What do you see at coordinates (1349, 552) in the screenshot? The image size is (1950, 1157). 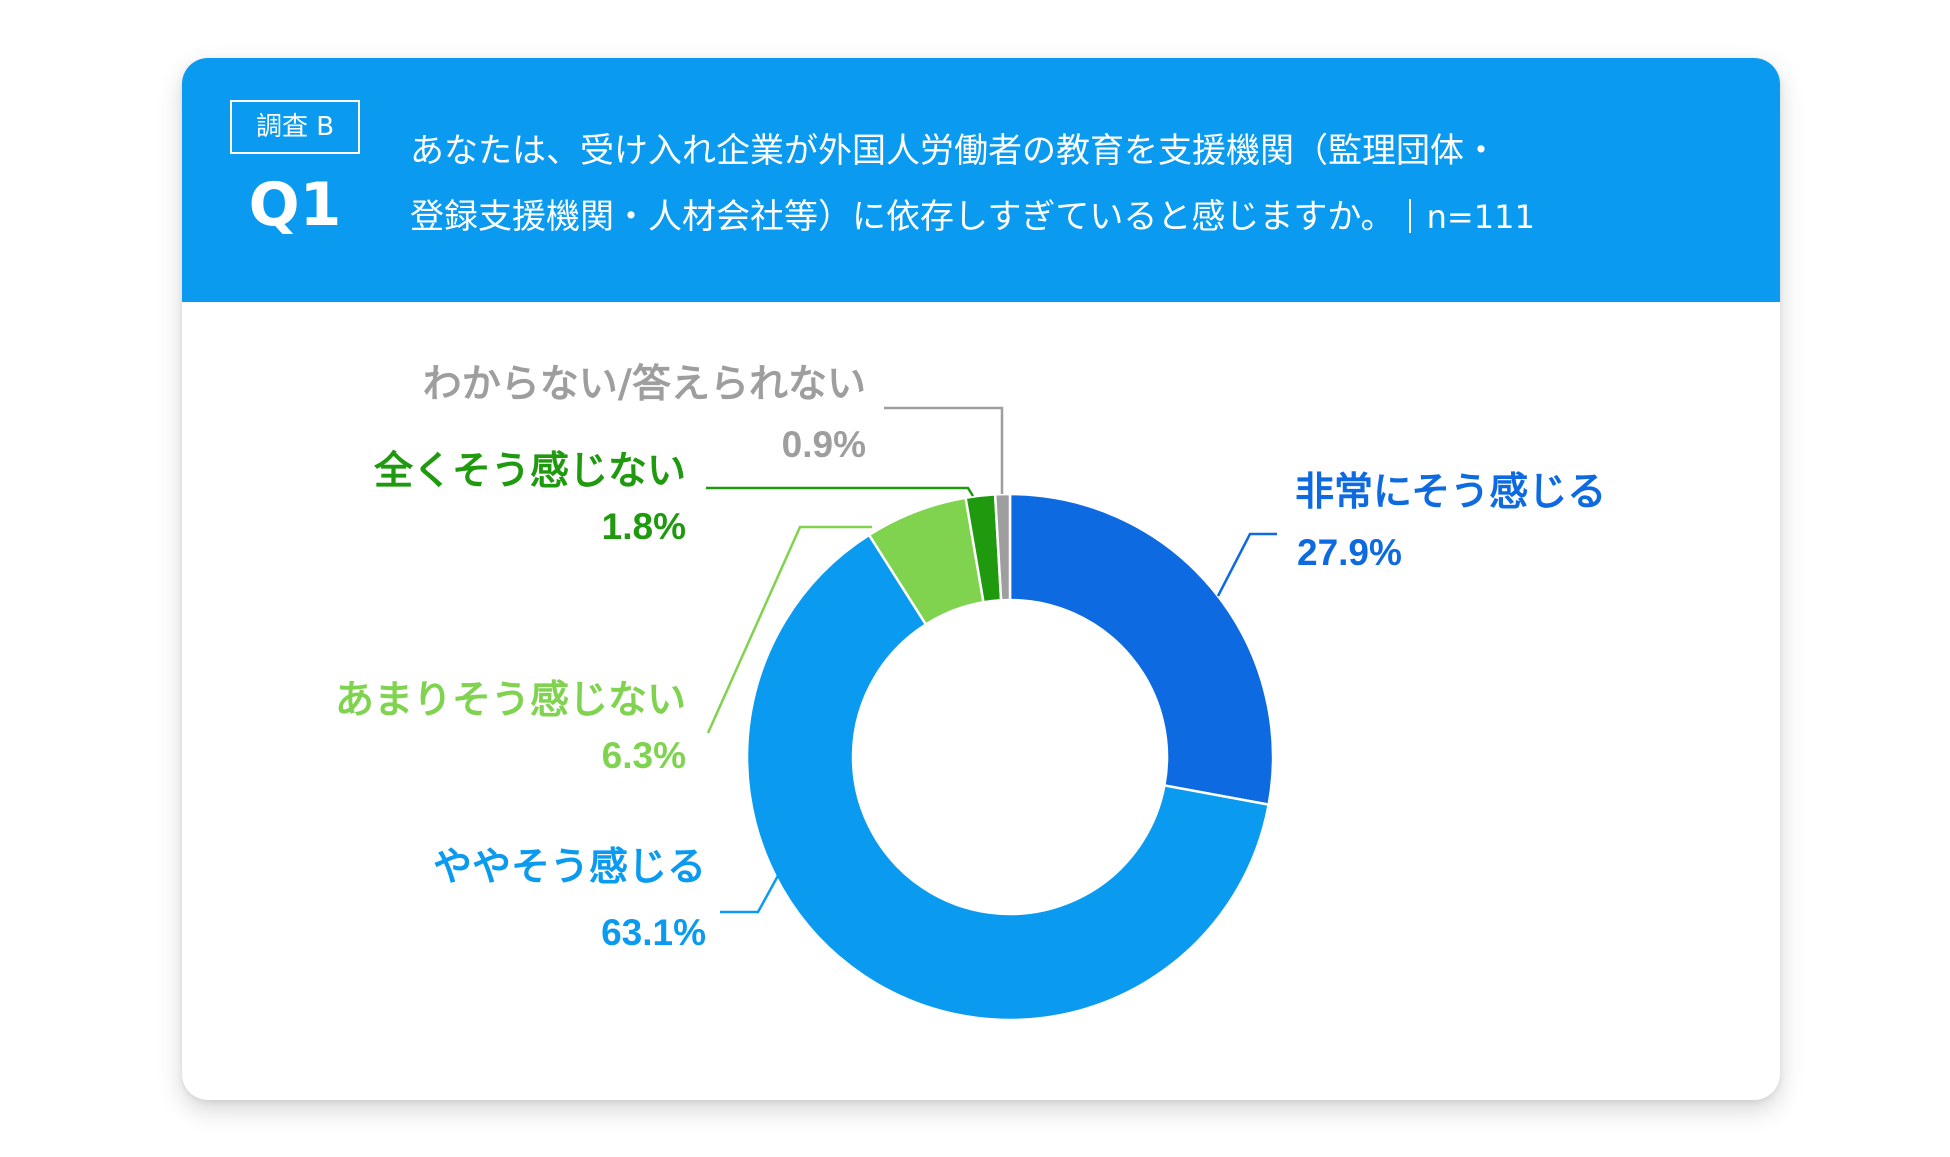 I see `label-value-very-much: 27.9%` at bounding box center [1349, 552].